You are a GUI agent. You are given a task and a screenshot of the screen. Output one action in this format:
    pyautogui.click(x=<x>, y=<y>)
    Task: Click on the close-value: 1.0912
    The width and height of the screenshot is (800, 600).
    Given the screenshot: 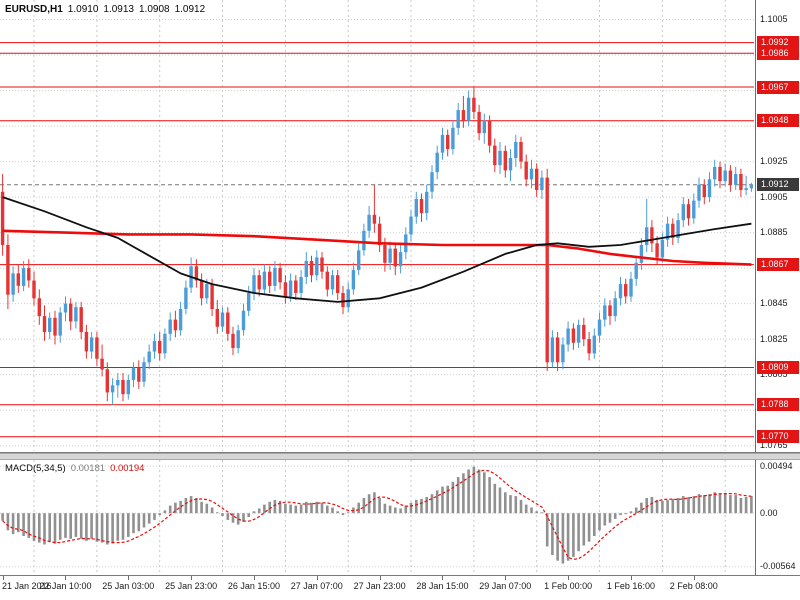 What is the action you would take?
    pyautogui.click(x=190, y=9)
    